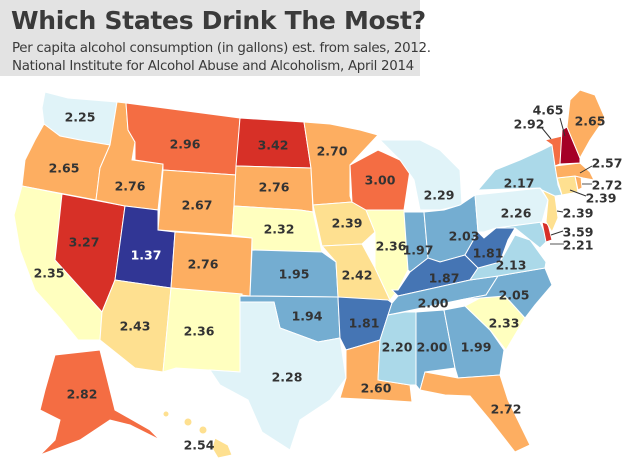  Describe the element at coordinates (578, 232) in the screenshot. I see `label-de: 3.59` at that location.